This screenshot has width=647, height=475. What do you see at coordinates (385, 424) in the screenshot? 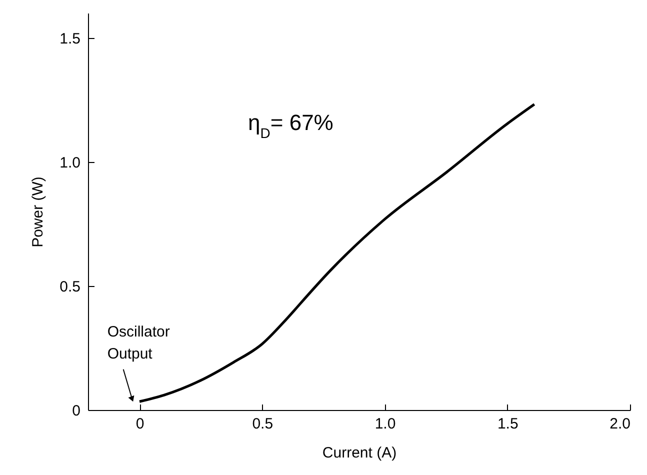
I see `x-tick-label: 1.0` at bounding box center [385, 424].